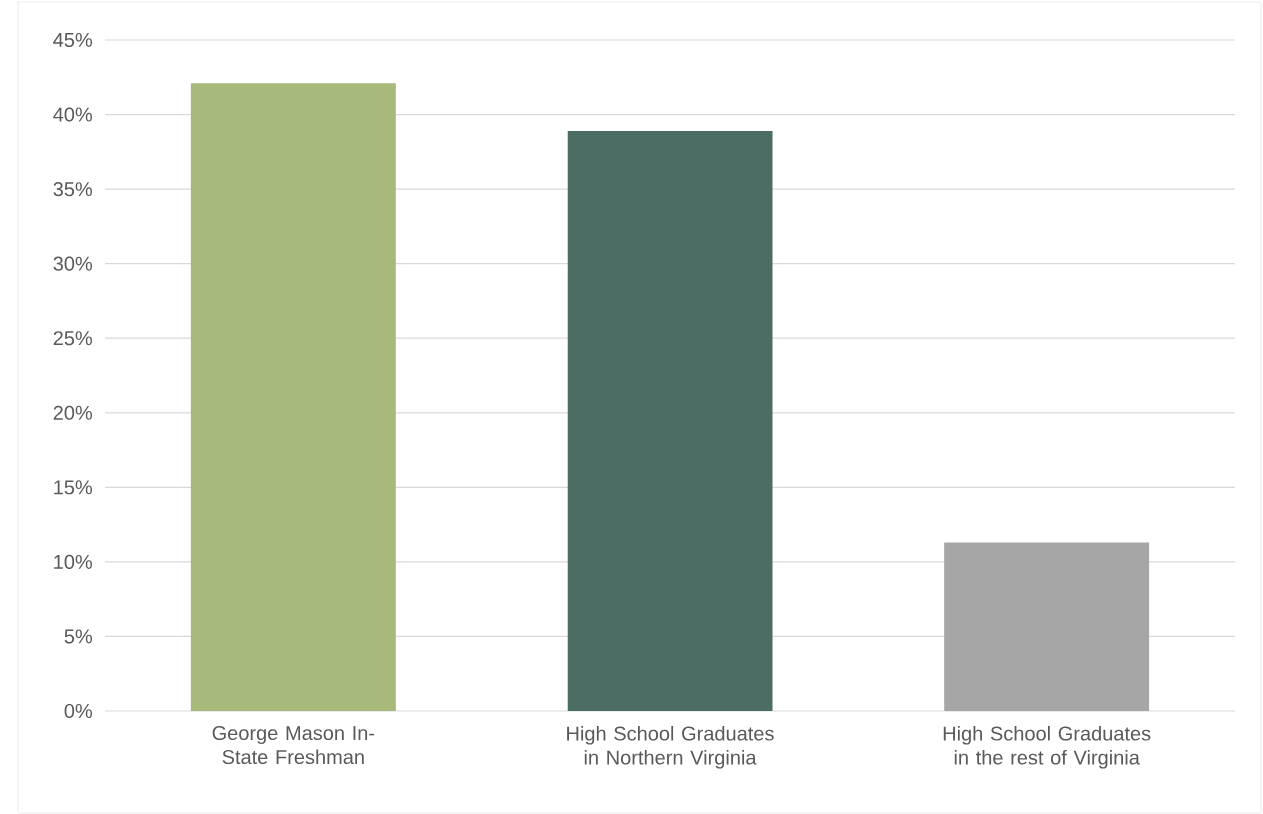 The width and height of the screenshot is (1263, 814). I want to click on y-tick-label: 25%, so click(73, 338).